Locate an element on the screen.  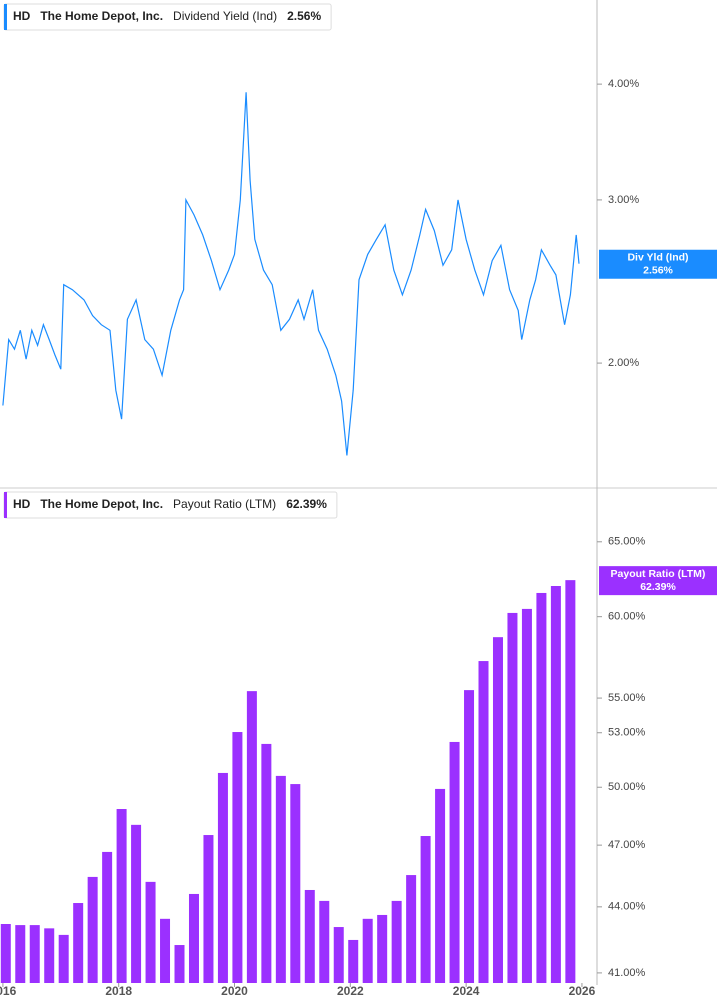
legend-text: Payout Ratio (LTM) is located at coordinates (224, 504).